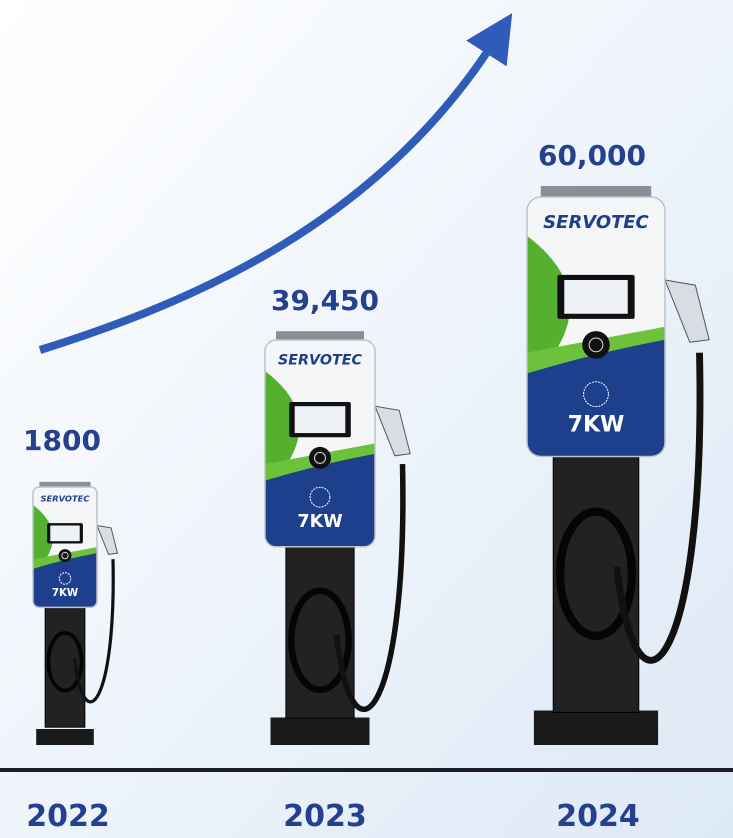 The height and width of the screenshot is (838, 733). Describe the element at coordinates (325, 816) in the screenshot. I see `year-label: 2023` at that location.